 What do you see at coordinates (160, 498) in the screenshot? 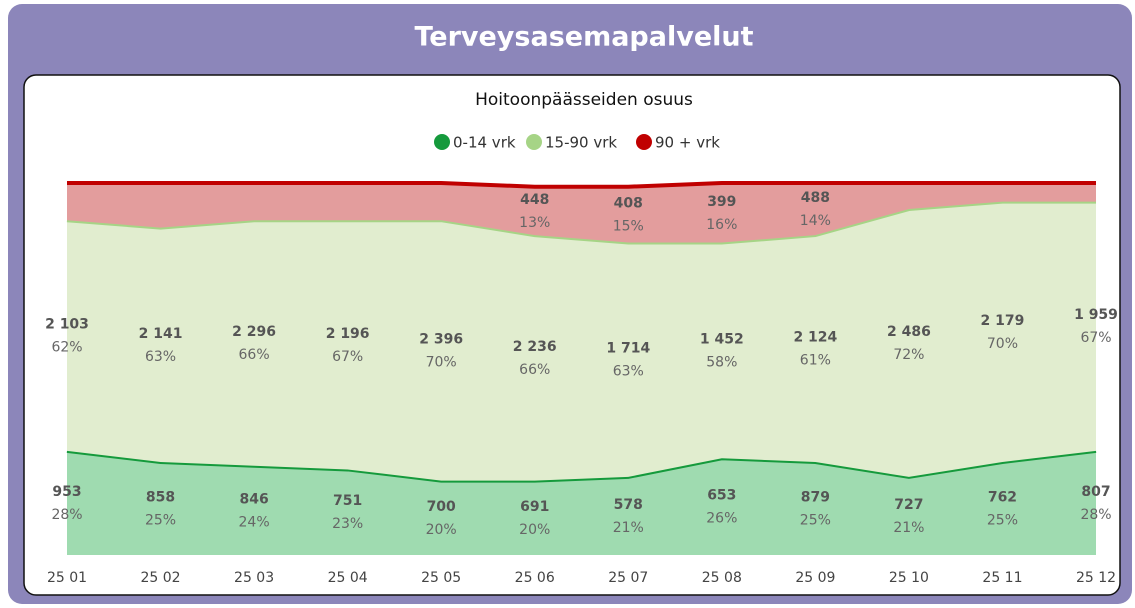
I see `count-label: 858` at bounding box center [160, 498].